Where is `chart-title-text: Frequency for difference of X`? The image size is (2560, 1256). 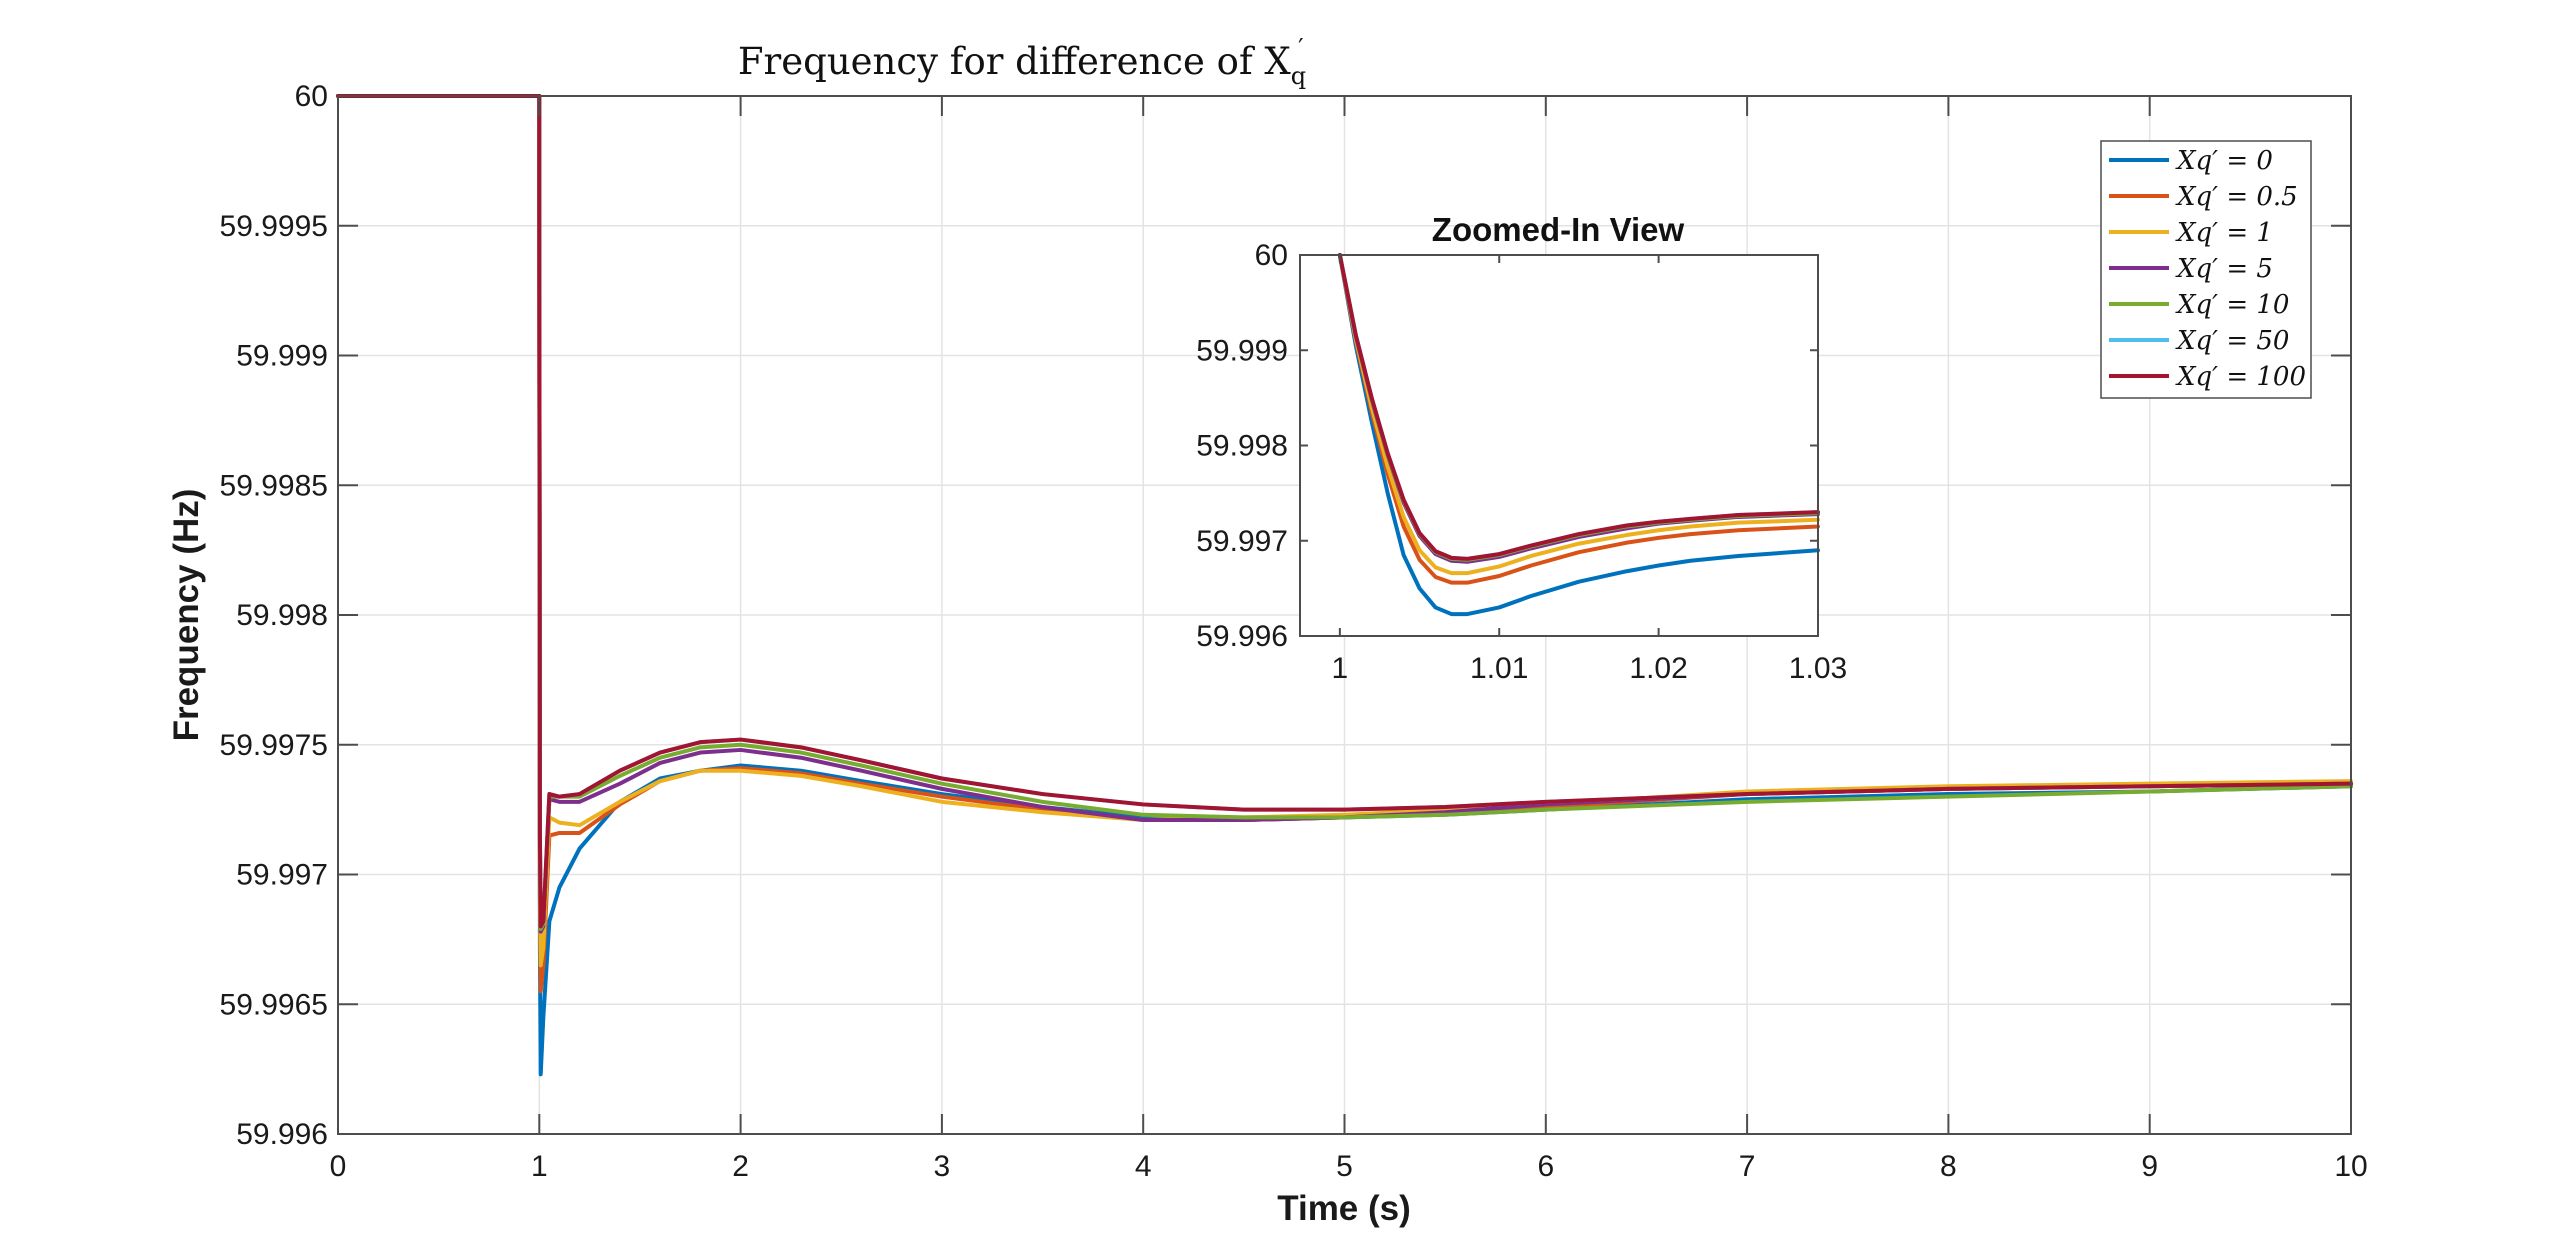
chart-title-text: Frequency for difference of X is located at coordinates (1015, 61).